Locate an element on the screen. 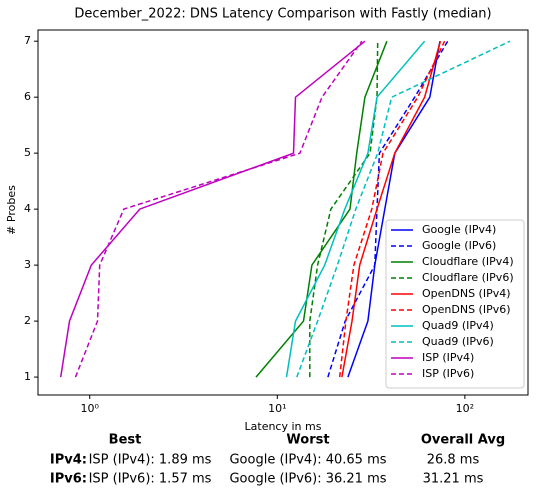 This screenshot has width=541, height=496. legend-label: Cloudflare (IPv6) is located at coordinates (468, 277).